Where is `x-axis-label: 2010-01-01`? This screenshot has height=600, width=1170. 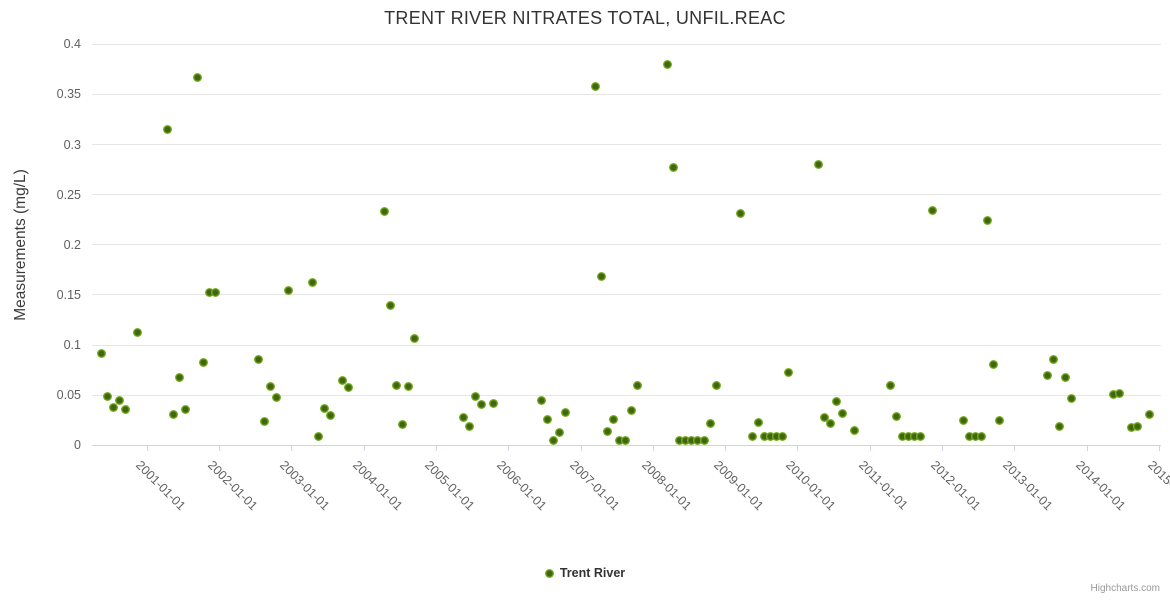
x-axis-label: 2010-01-01 is located at coordinates (811, 486).